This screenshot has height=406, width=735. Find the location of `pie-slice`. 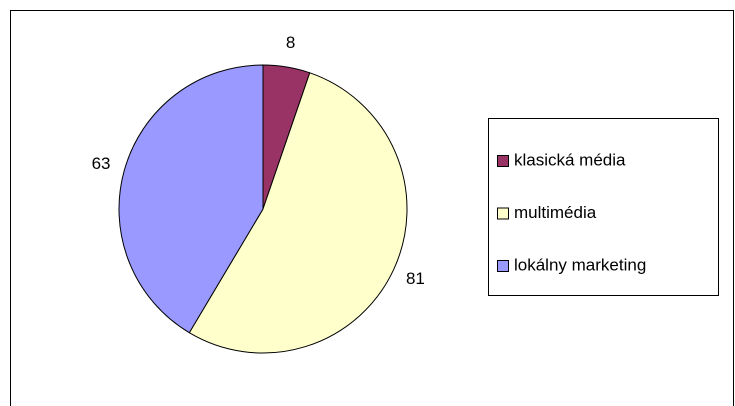

pie-slice is located at coordinates (191, 199).